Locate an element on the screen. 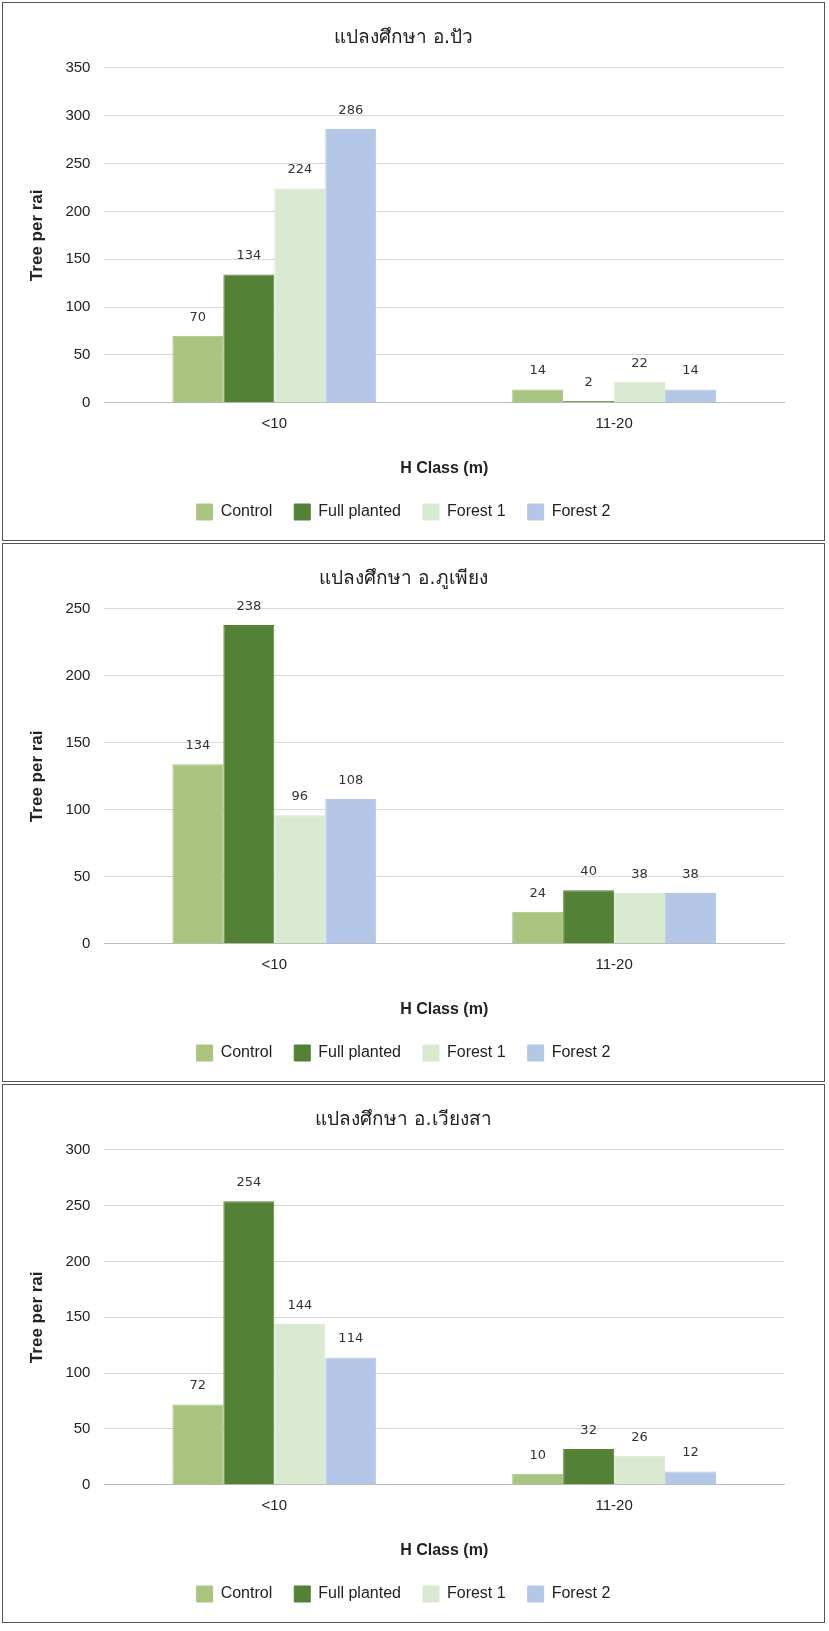  data-label: 108 is located at coordinates (351, 779).